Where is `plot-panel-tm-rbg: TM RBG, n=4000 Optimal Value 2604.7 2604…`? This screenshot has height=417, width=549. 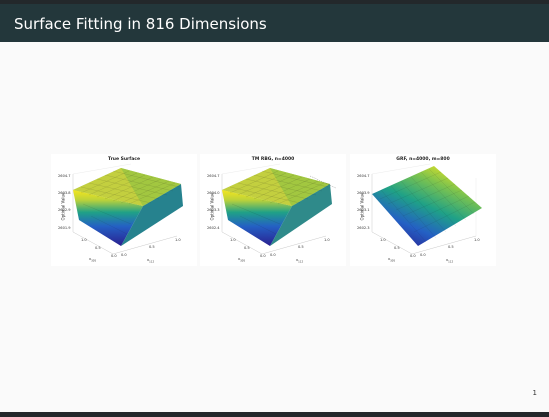
plot-panel-tm-rbg: TM RBG, n=4000 Optimal Value 2604.7 2604… is located at coordinates (273, 210).